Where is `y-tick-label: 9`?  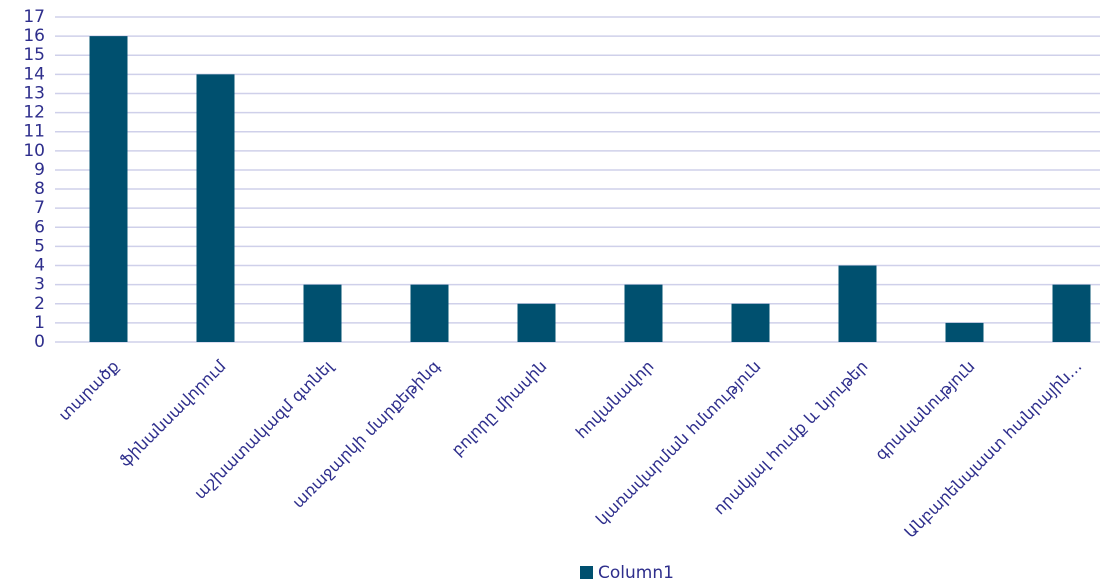 y-tick-label: 9 is located at coordinates (39, 170).